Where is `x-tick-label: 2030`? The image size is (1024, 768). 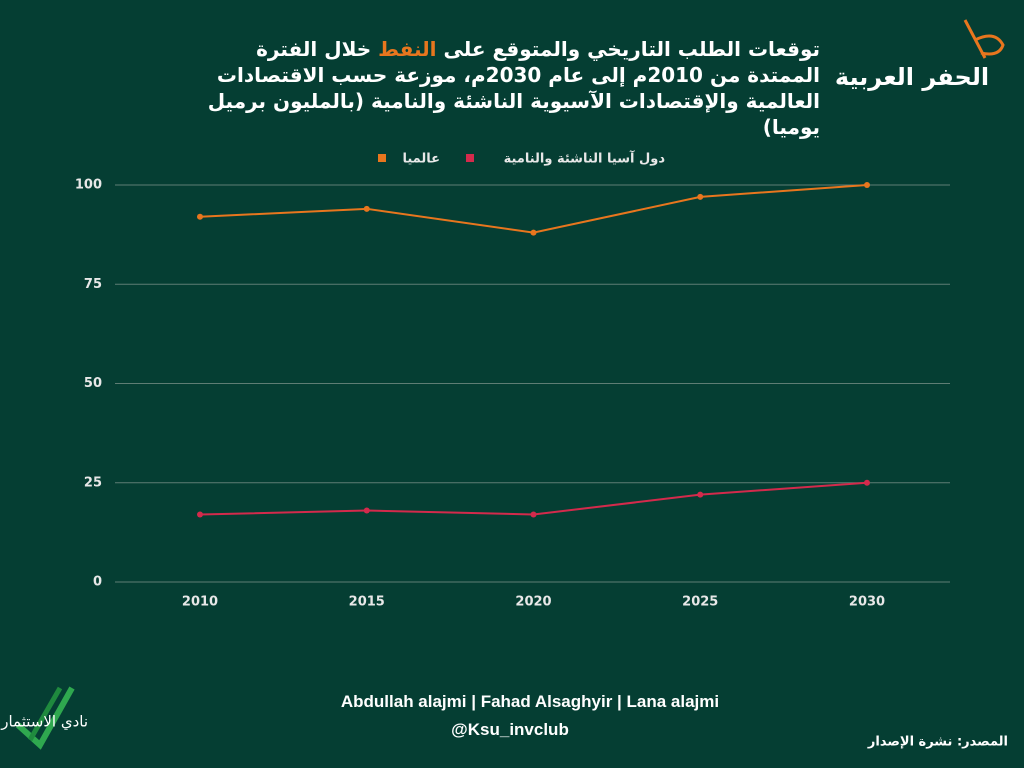
x-tick-label: 2030 is located at coordinates (867, 602).